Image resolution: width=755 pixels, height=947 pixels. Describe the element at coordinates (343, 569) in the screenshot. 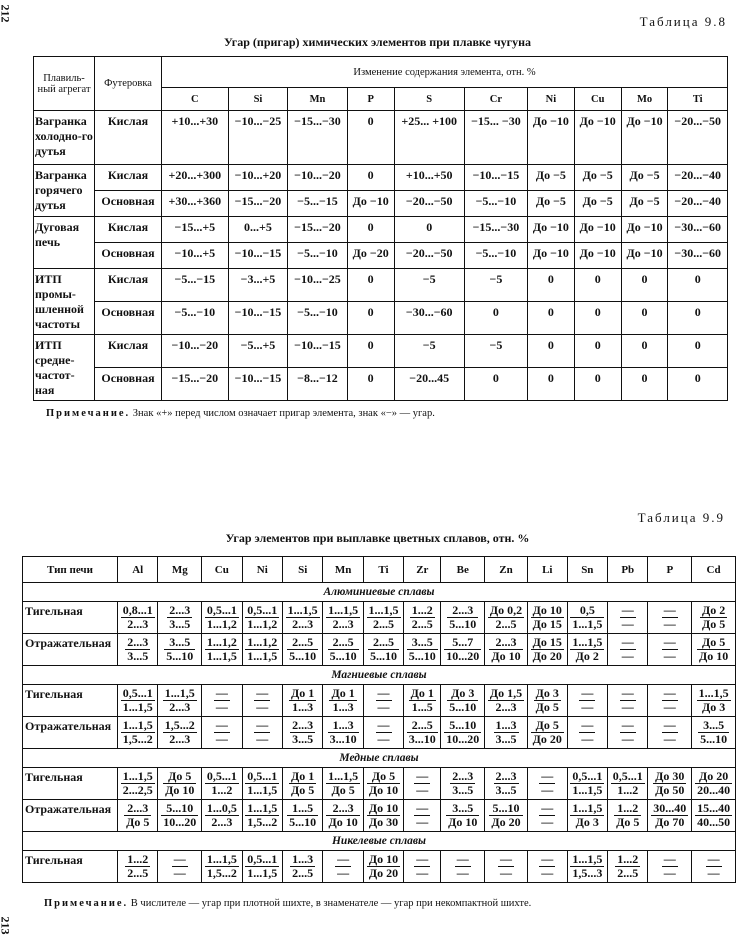

I see `element-header: Mn` at that location.